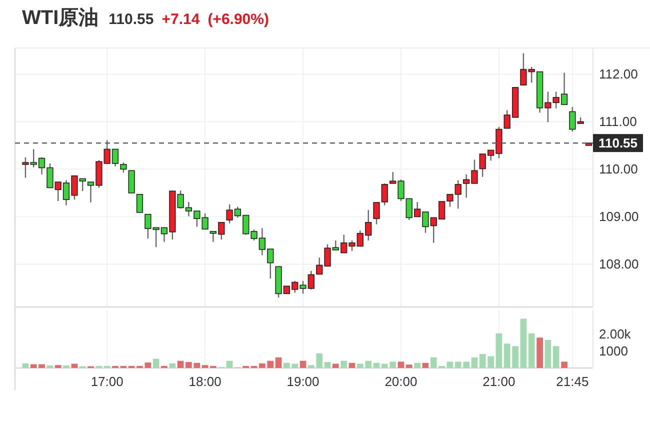 This screenshot has height=422, width=650. What do you see at coordinates (205, 381) in the screenshot?
I see `x-tick-label: 18:00` at bounding box center [205, 381].